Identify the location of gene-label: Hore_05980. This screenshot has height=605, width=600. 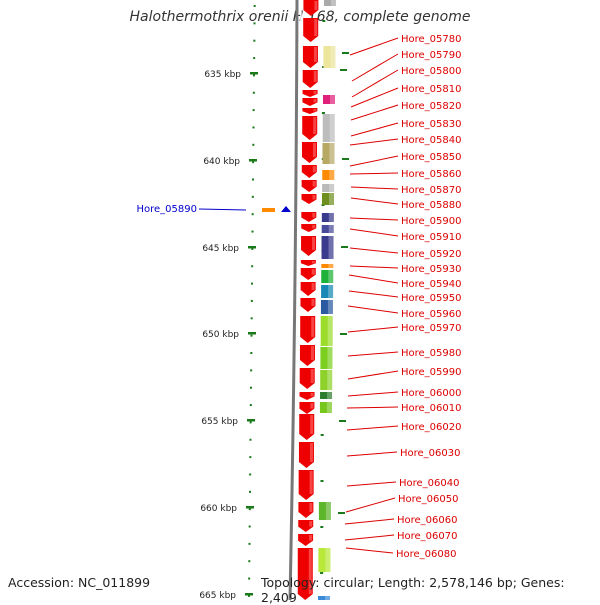
(431, 353).